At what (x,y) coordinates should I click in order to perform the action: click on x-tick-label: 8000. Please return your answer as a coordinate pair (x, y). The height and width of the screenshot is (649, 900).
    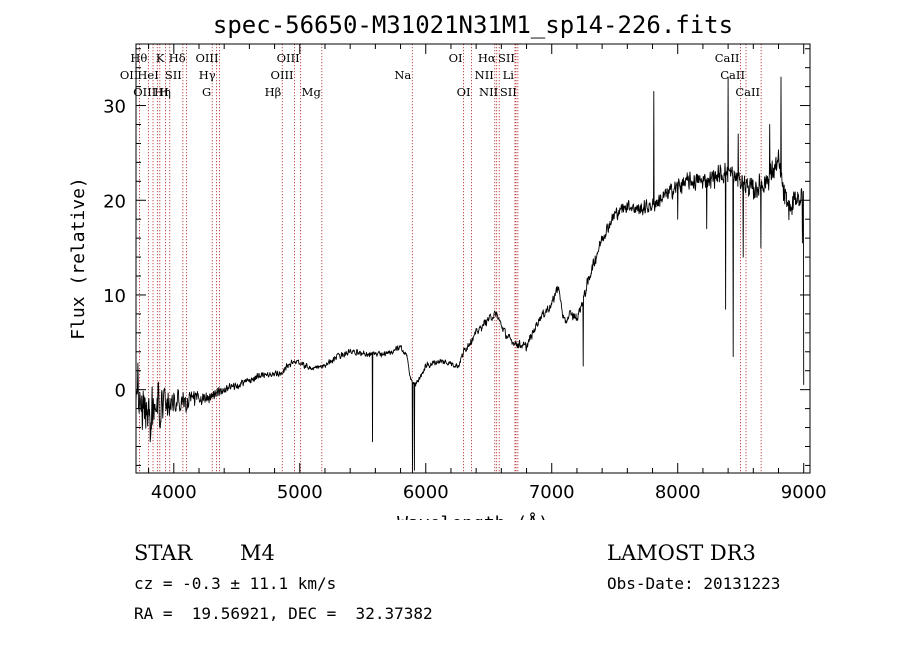
    Looking at the image, I should click on (678, 492).